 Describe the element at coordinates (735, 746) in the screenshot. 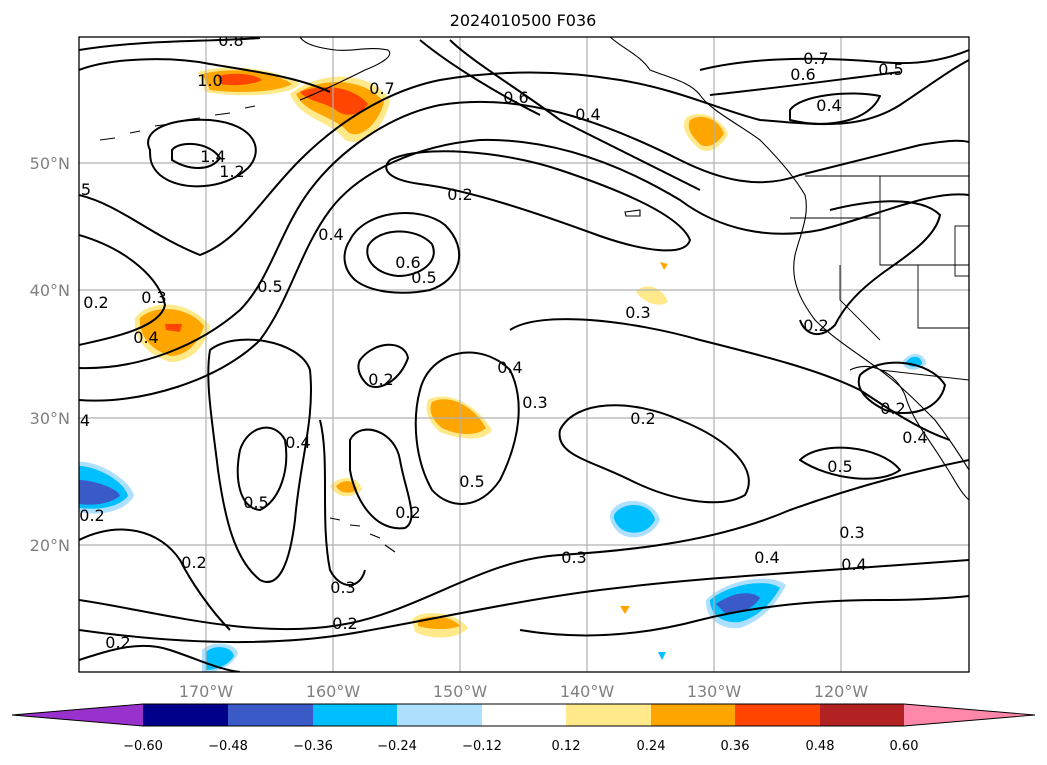

I see `colorbar-tick-label: 0.36` at that location.